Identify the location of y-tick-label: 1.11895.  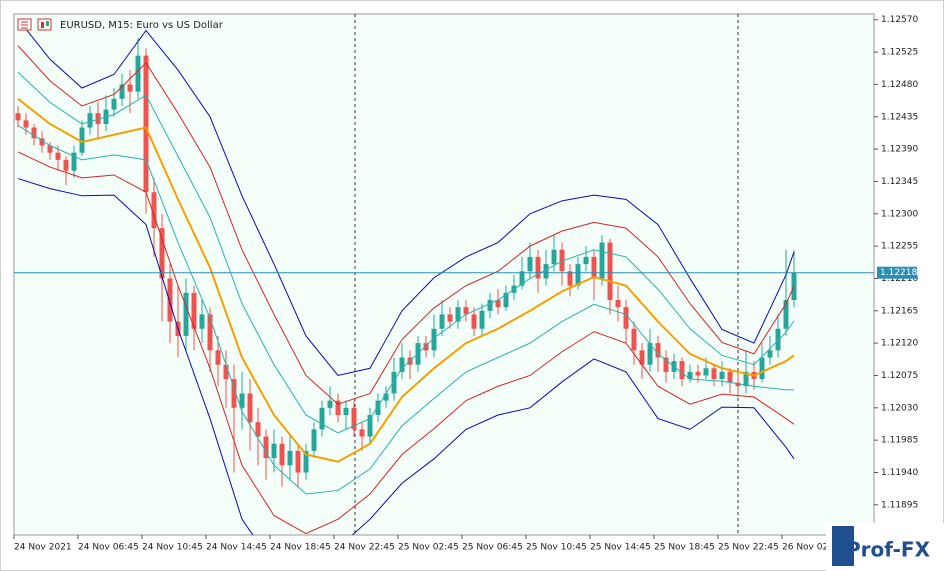
(899, 505).